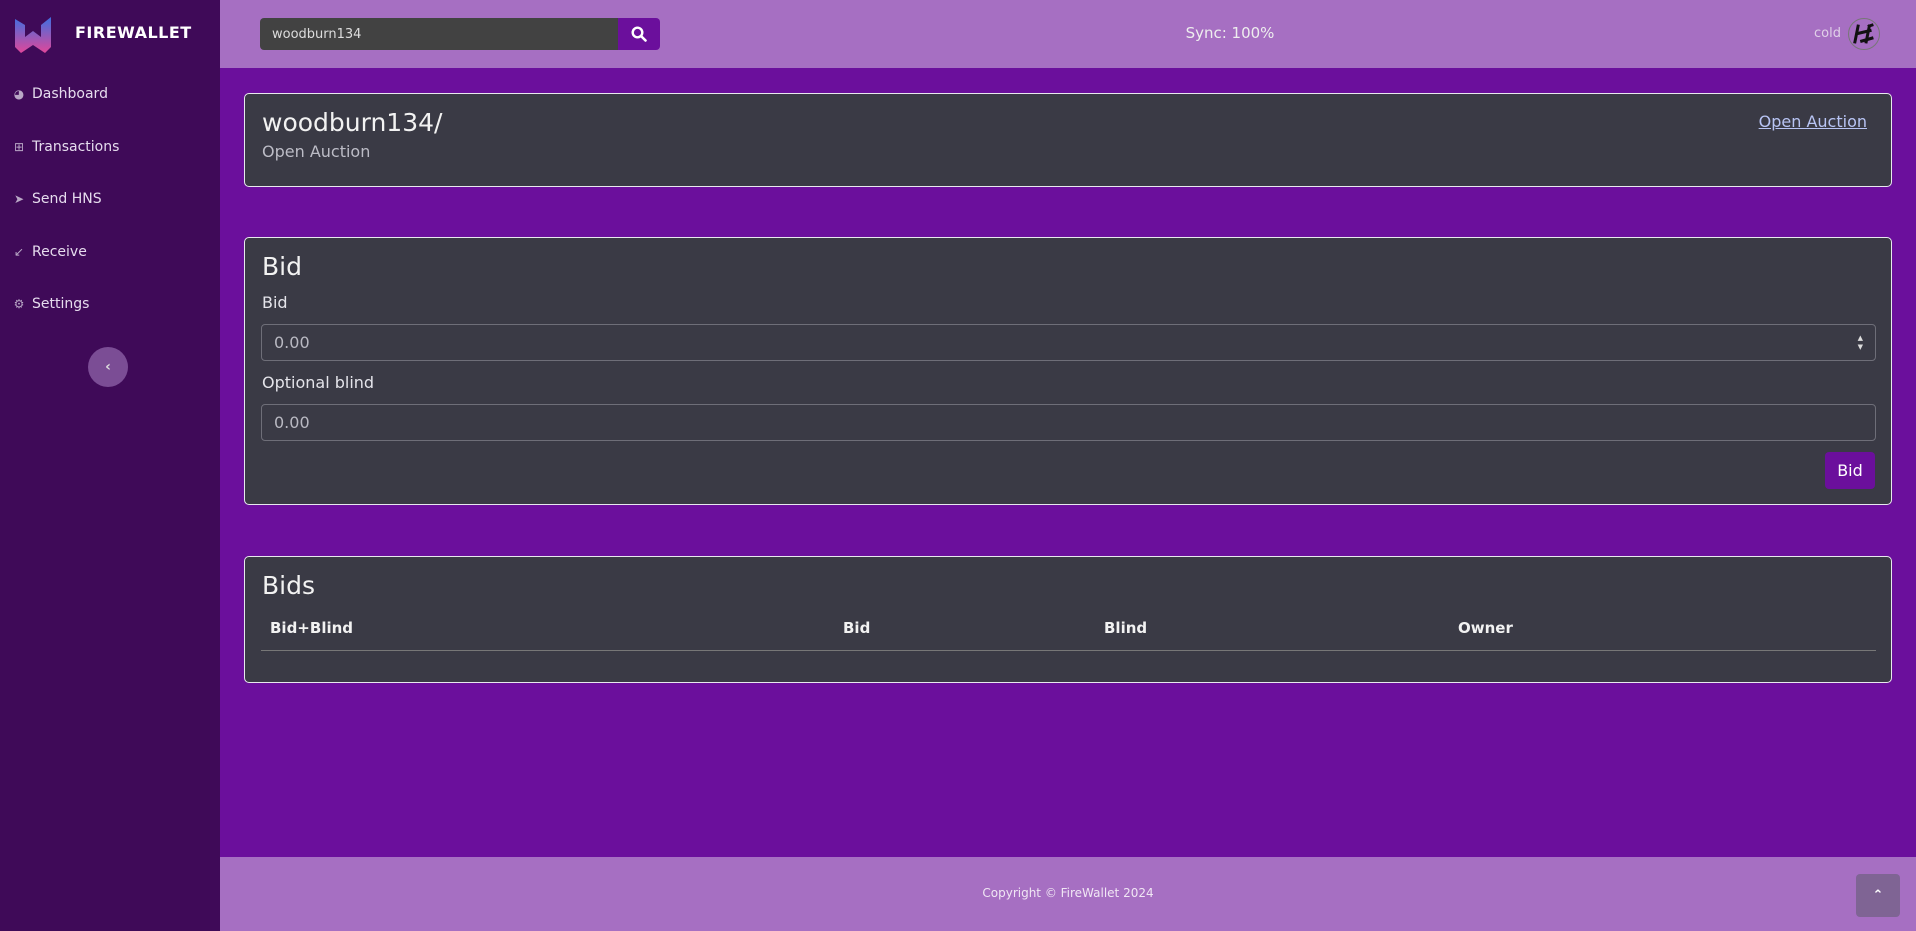 The width and height of the screenshot is (1916, 931). Describe the element at coordinates (1068, 140) in the screenshot. I see `domain-card: woodburn134/ Open Auction Open Auction` at that location.